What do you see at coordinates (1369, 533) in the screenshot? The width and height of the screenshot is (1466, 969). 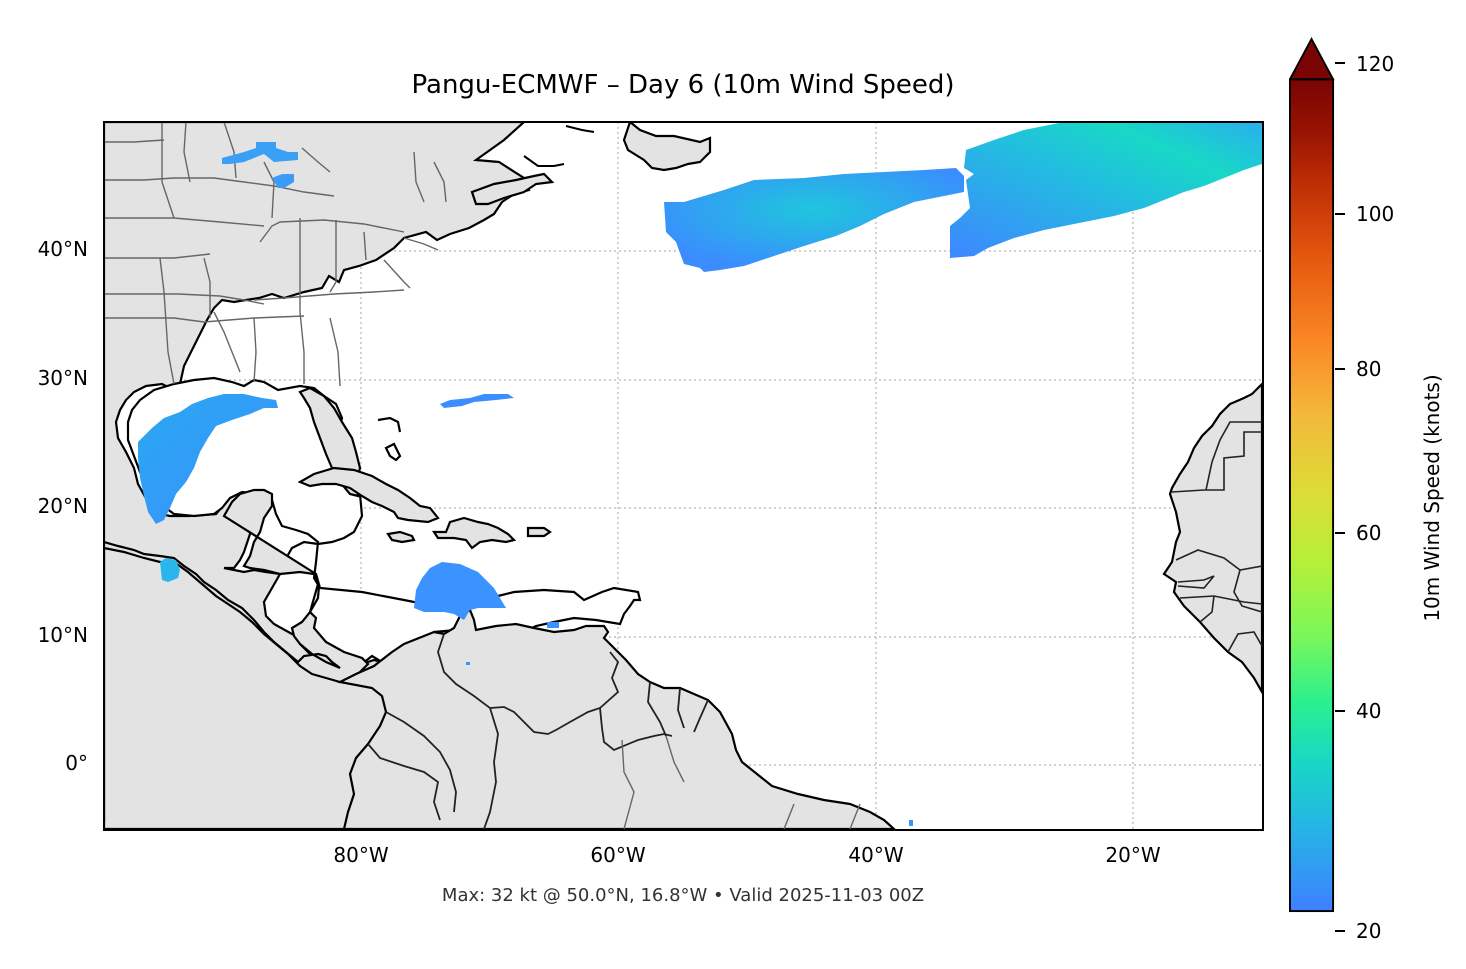 I see `colorbar-label-60: 60` at bounding box center [1369, 533].